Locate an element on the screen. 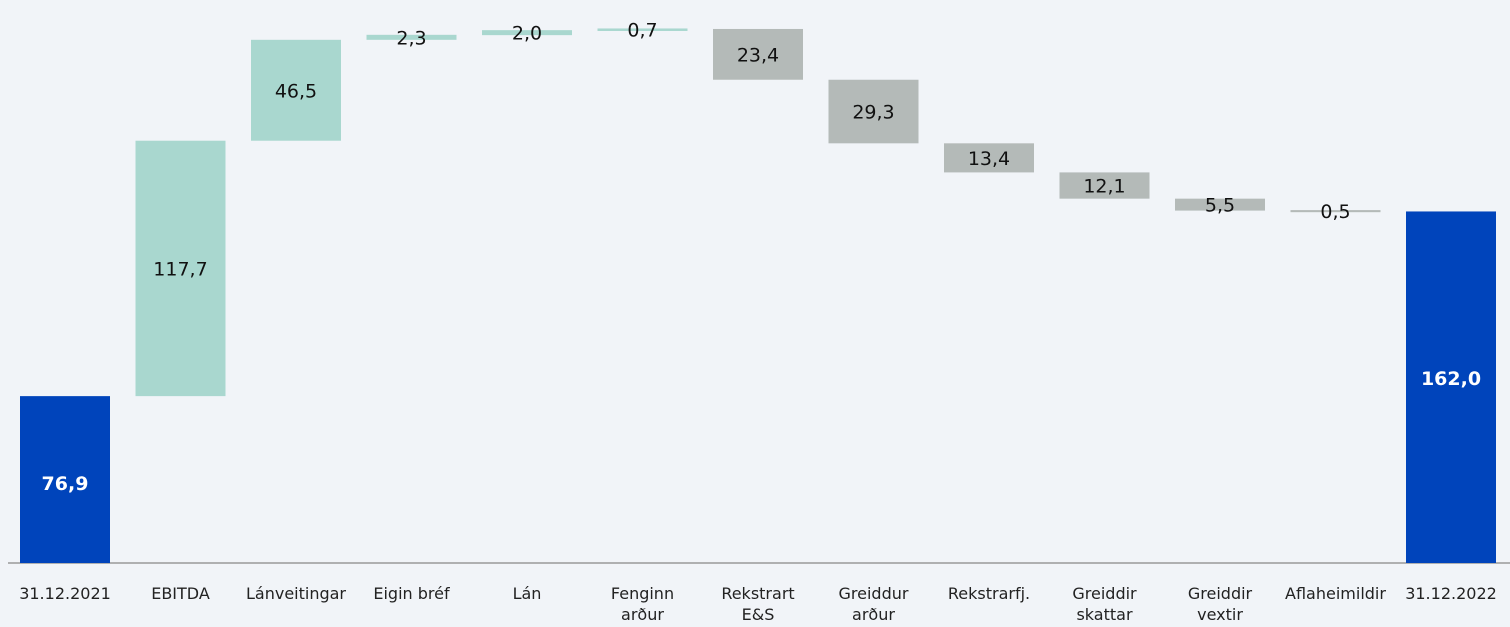 Image resolution: width=1510 pixels, height=627 pixels. bar-greiddir-skattar is located at coordinates (1104, 185).